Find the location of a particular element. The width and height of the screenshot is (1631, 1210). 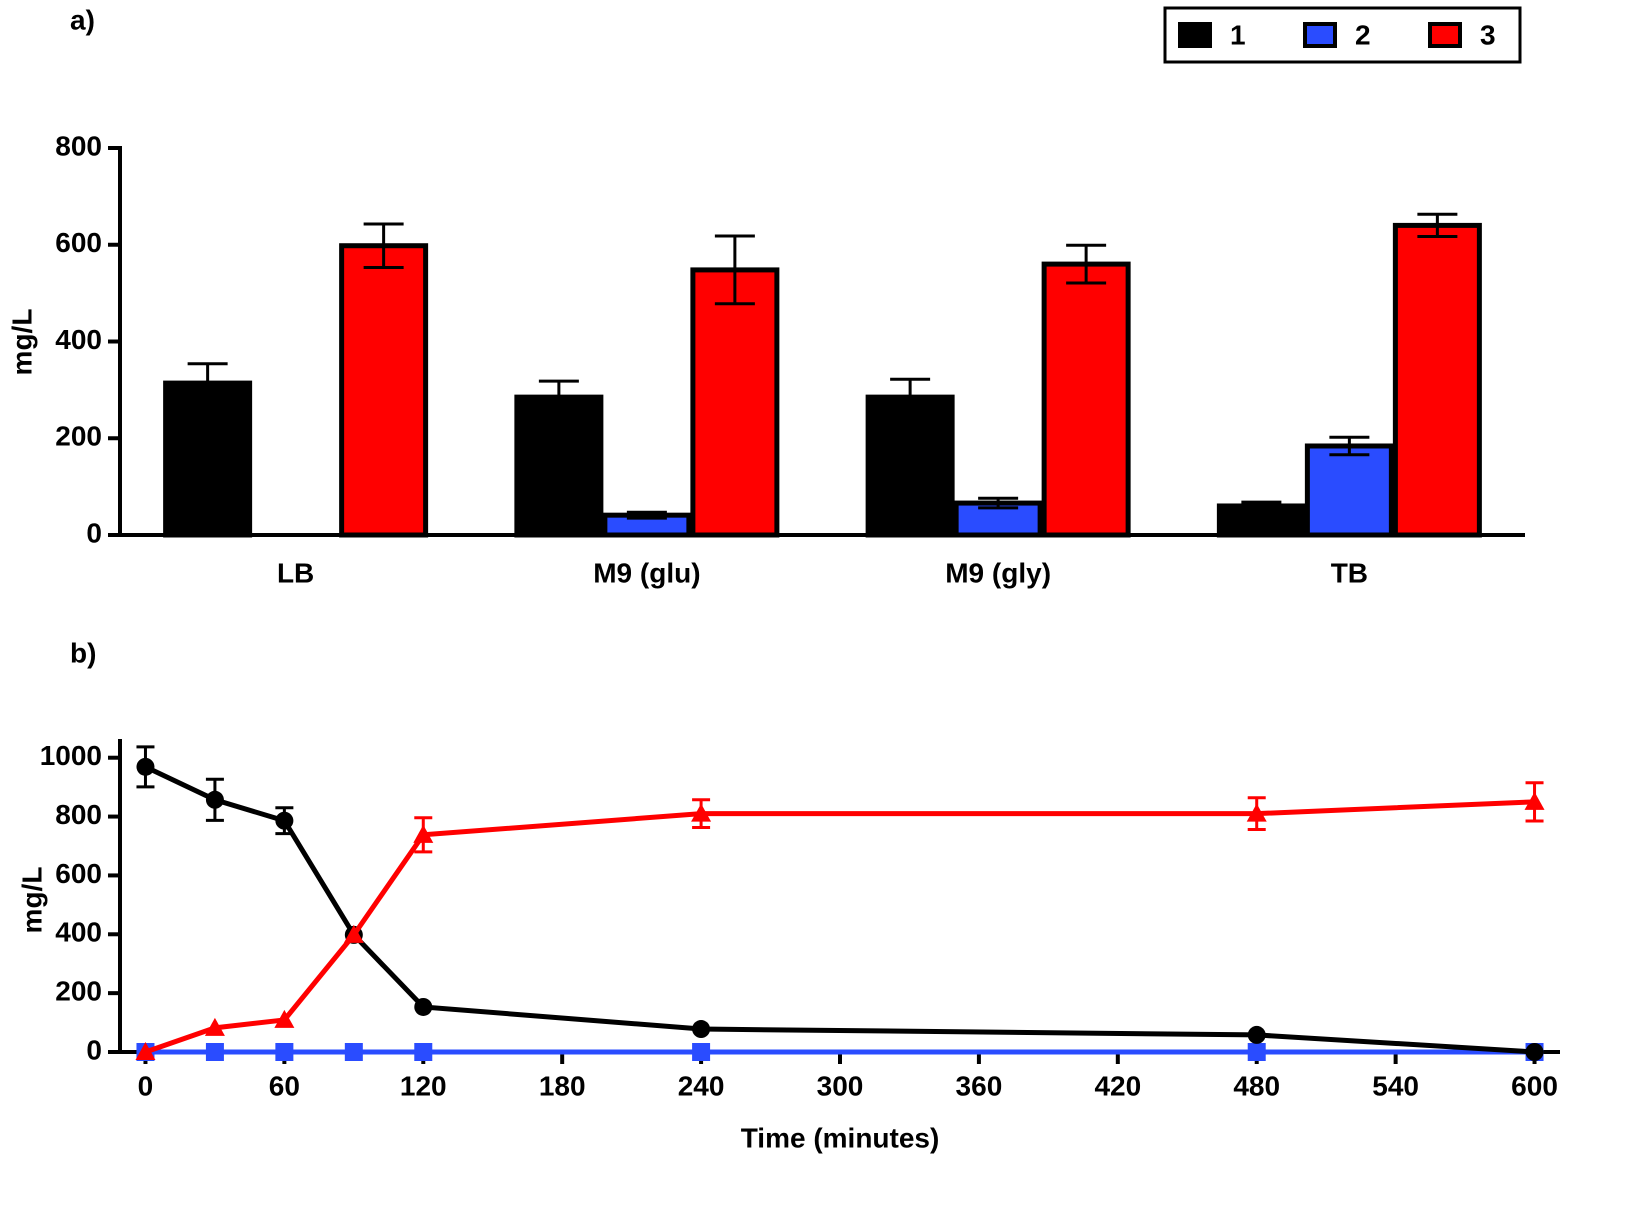

panel-label: b) is located at coordinates (83, 652).